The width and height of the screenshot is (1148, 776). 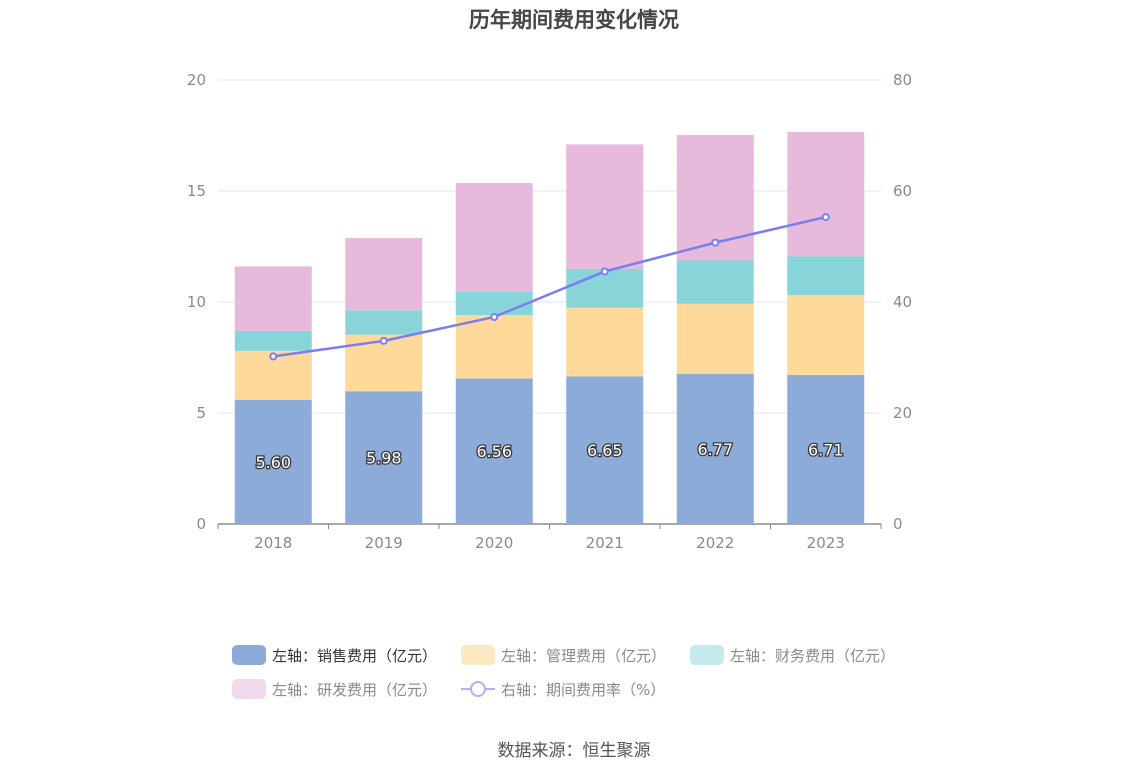 What do you see at coordinates (902, 413) in the screenshot?
I see `right-axis-tick-label: 20` at bounding box center [902, 413].